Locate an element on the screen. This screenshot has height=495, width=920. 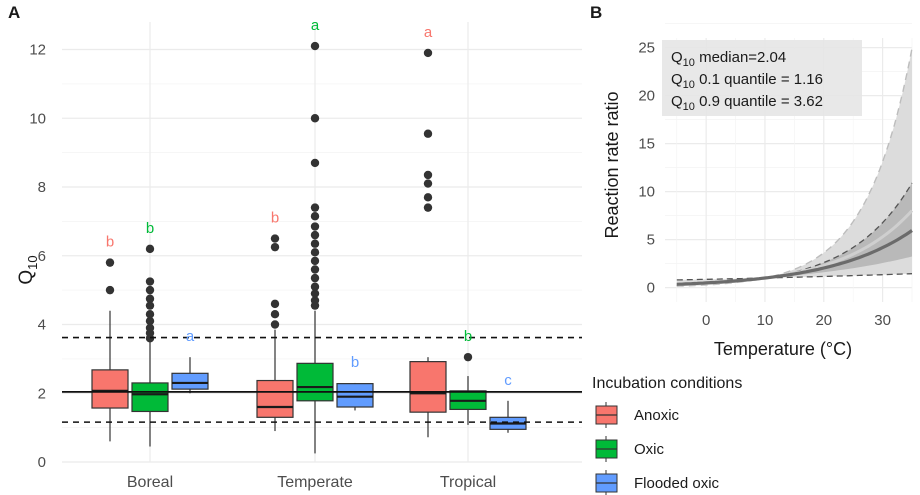
a-ytick-label: 4 is located at coordinates (42, 325).